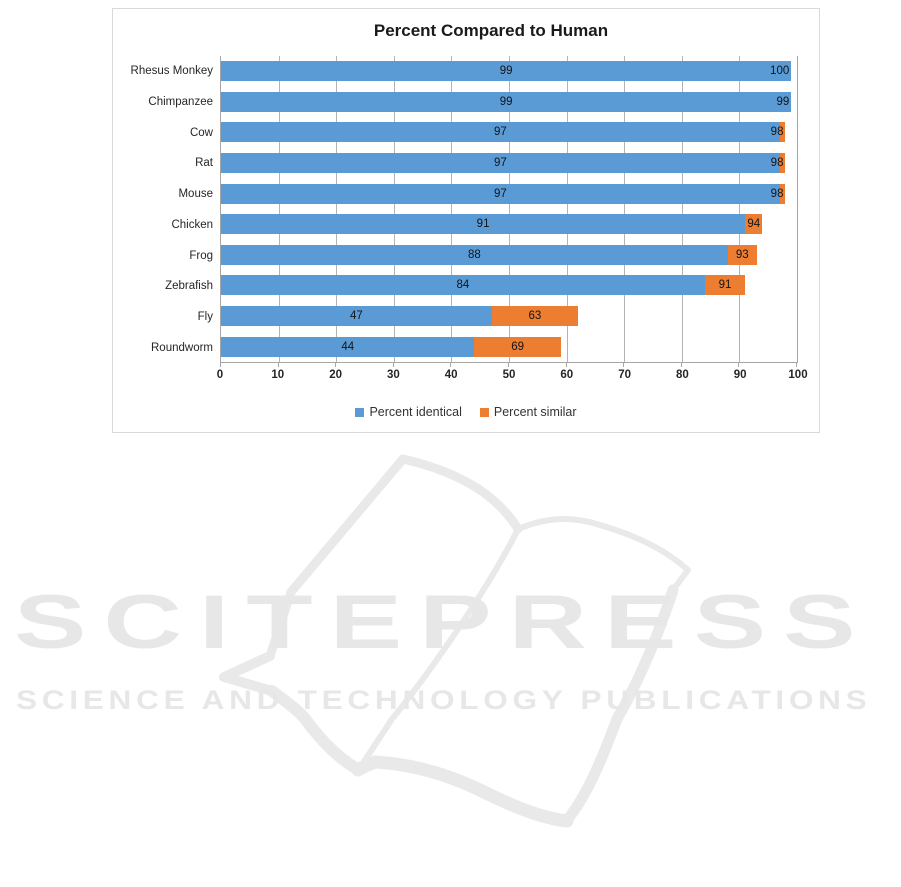 The height and width of the screenshot is (887, 901). I want to click on x-axis: 0 10 20 30 40 50 60 70 80 90 100, so click(512, 378).